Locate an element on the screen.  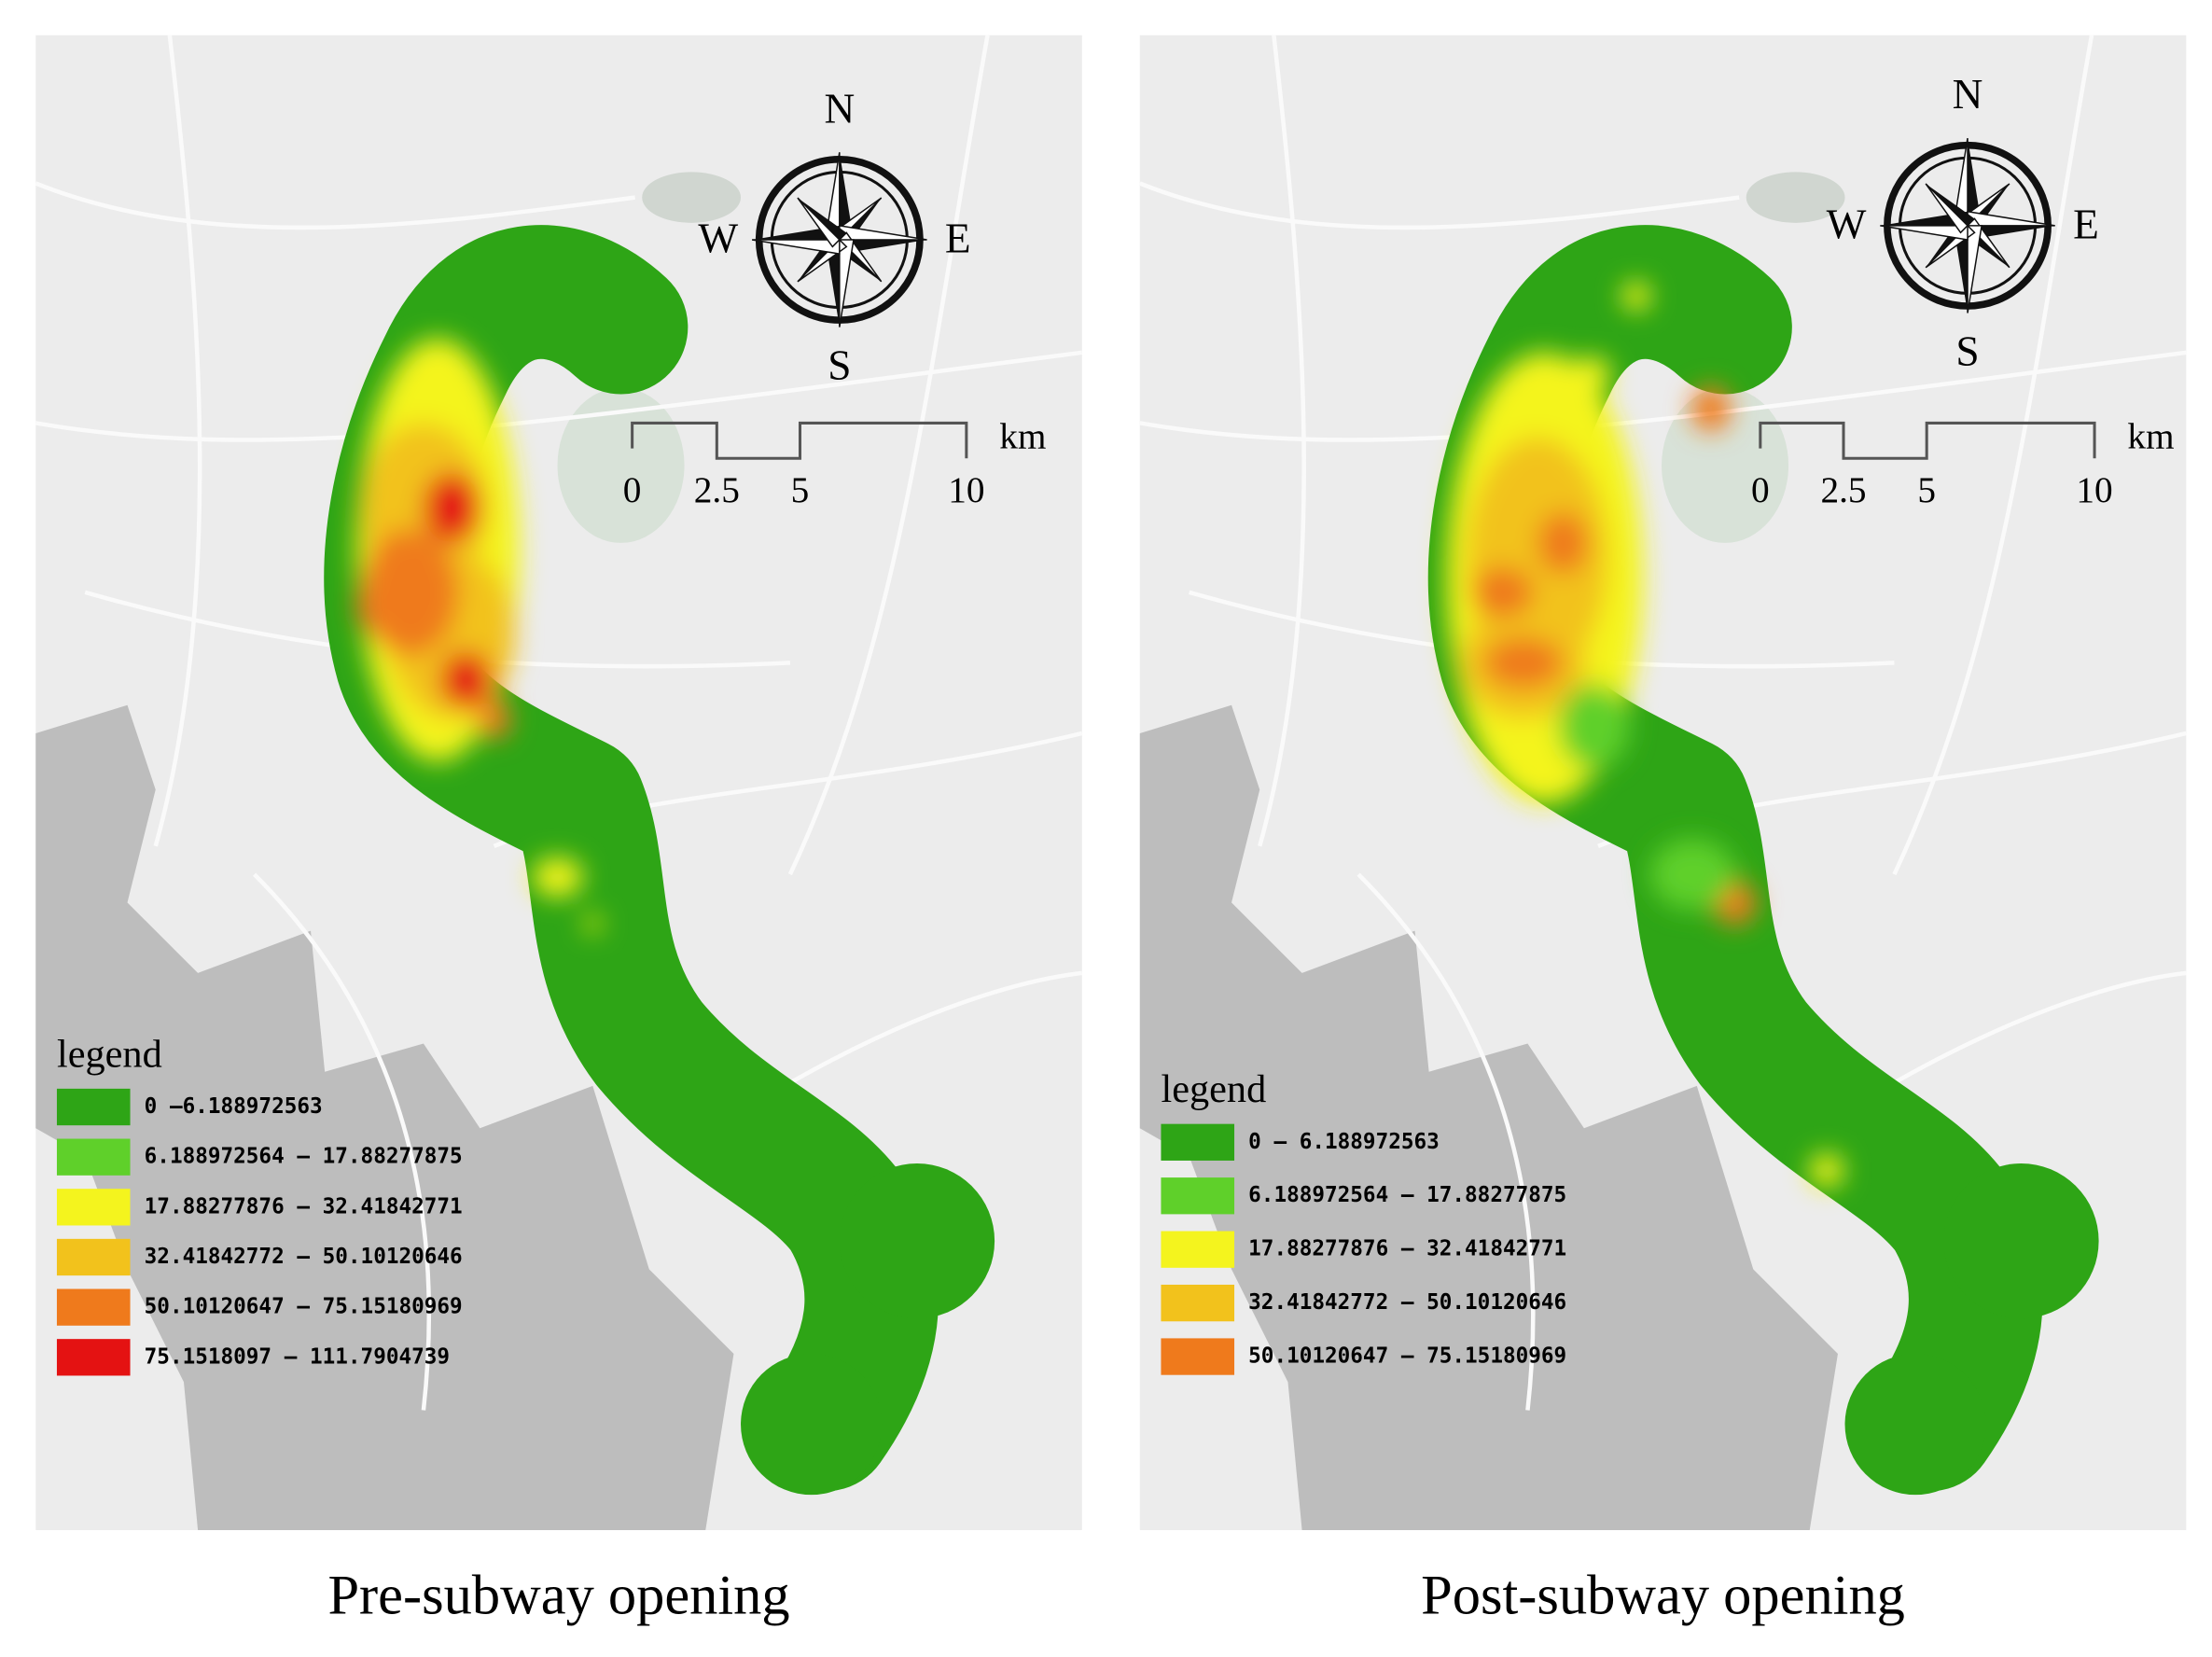
legend-label: 0 –6.188972563 is located at coordinates (234, 1106).